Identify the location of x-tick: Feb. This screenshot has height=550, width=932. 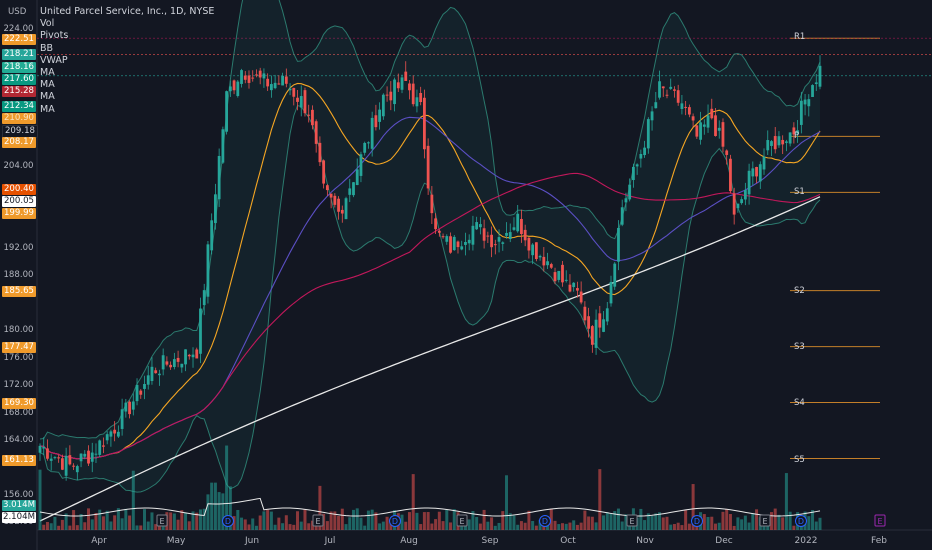
(879, 541).